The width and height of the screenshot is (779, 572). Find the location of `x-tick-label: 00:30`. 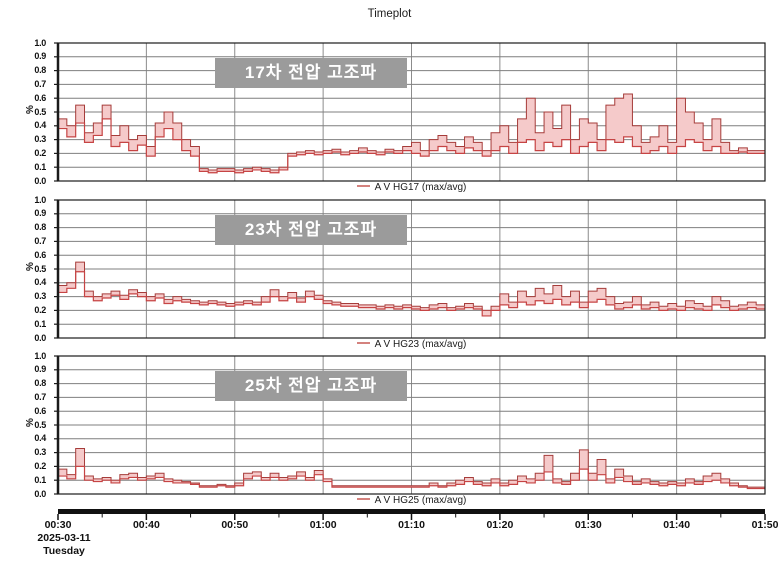

x-tick-label: 00:30 is located at coordinates (58, 525).